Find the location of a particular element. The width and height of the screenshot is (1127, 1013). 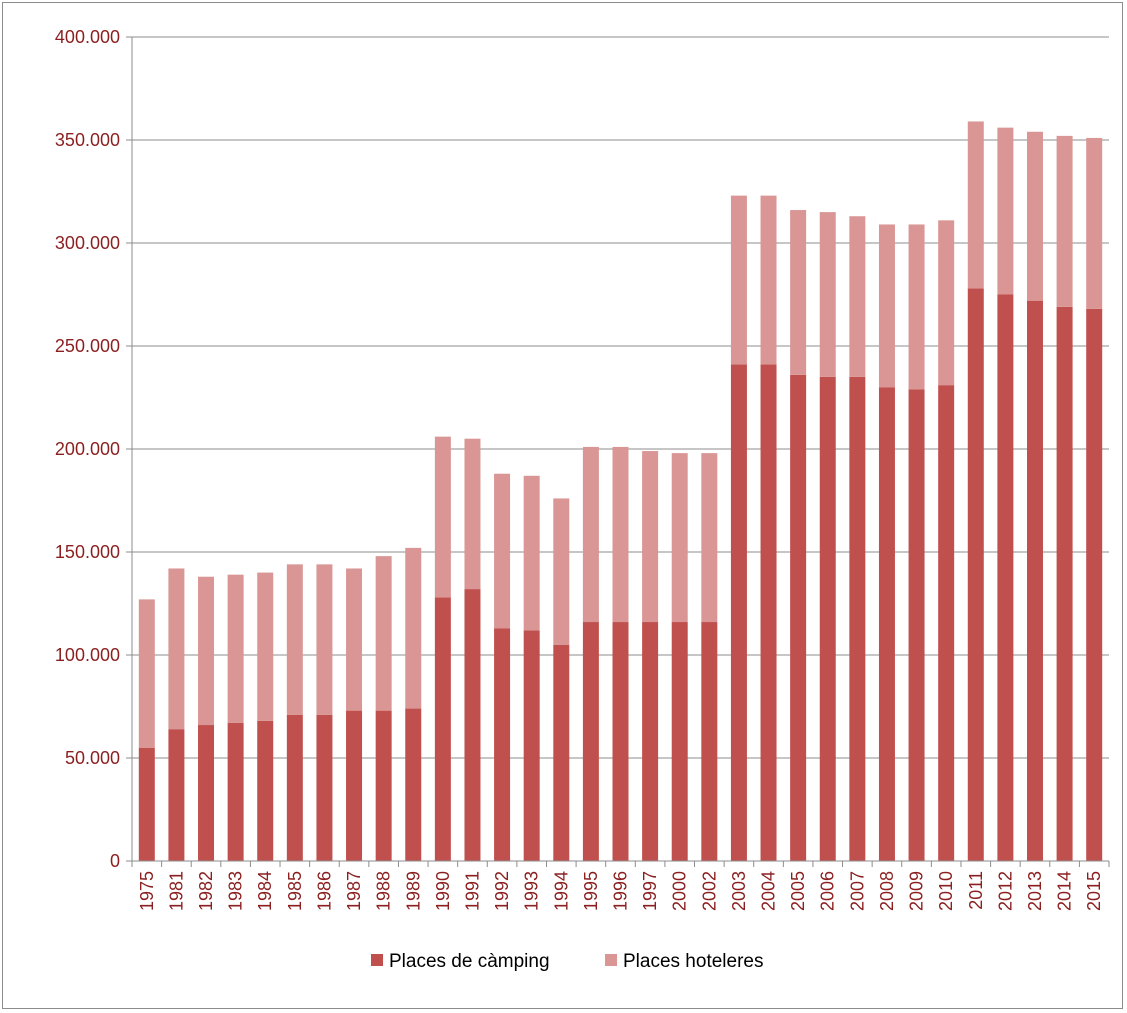

x-tick-label: 1991 is located at coordinates (472, 891).